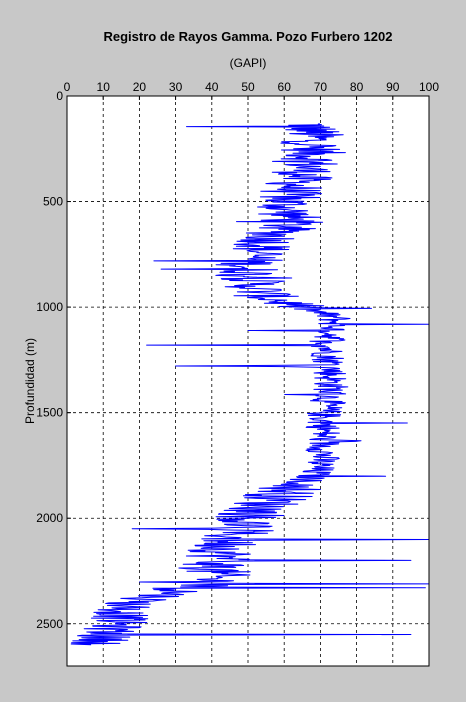 This screenshot has height=702, width=466. Describe the element at coordinates (53, 360) in the screenshot. I see `y-axis-ticks: 0 500 1000 1500 2000 2500` at that location.